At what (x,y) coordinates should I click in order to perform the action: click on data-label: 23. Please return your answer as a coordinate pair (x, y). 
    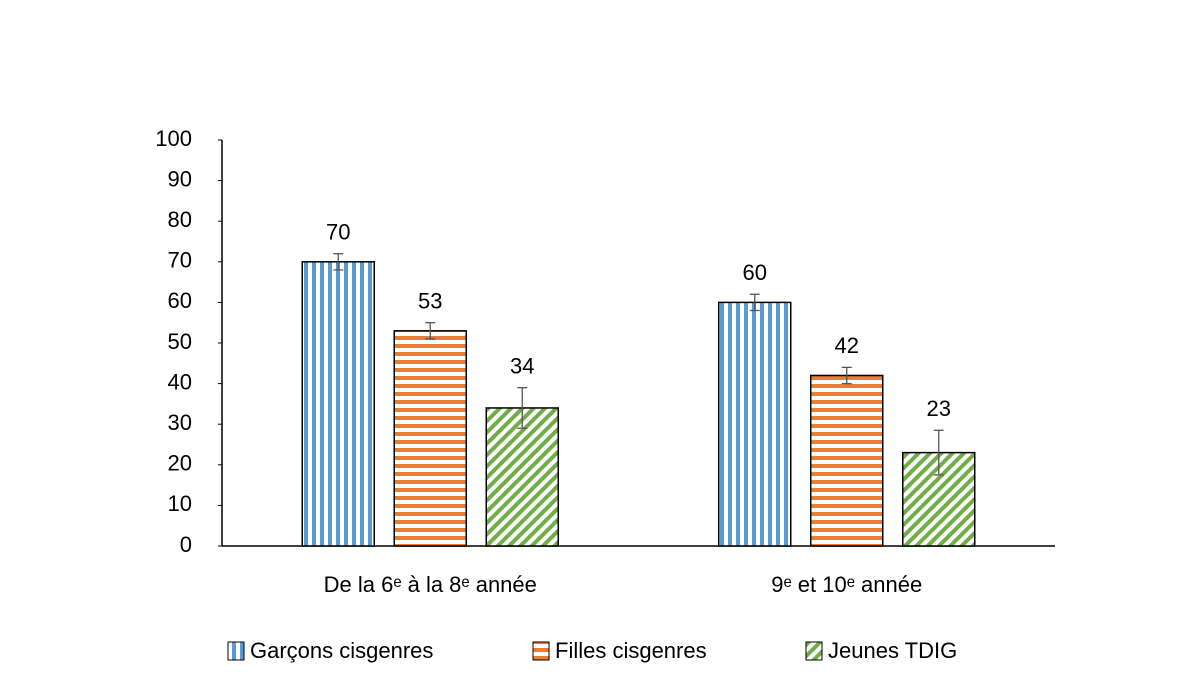
    Looking at the image, I should click on (939, 408).